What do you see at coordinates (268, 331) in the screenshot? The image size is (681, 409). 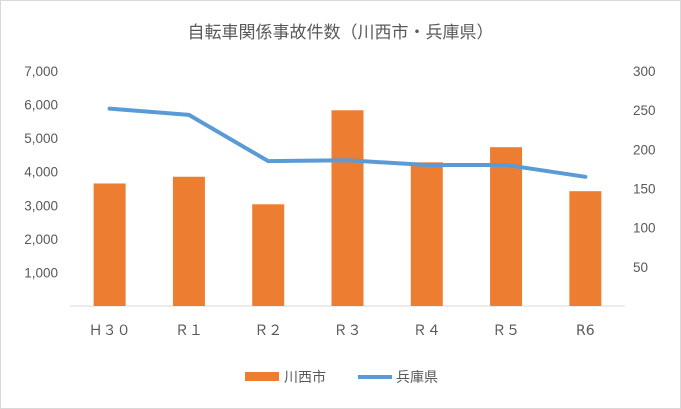 I see `category-label: Ｒ２` at bounding box center [268, 331].